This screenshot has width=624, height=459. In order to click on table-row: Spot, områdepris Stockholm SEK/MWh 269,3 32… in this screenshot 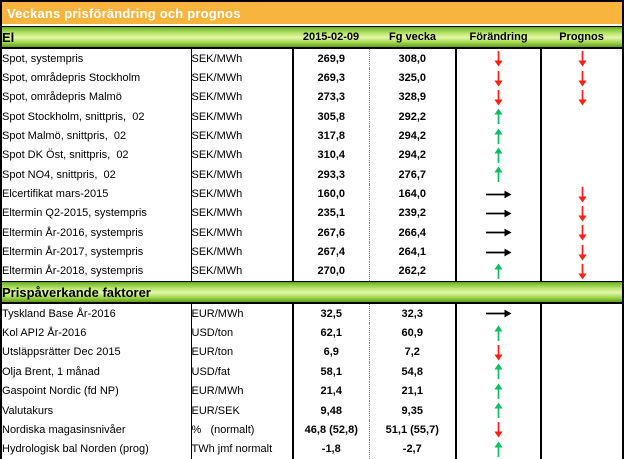, I will do `click(312, 78)`.